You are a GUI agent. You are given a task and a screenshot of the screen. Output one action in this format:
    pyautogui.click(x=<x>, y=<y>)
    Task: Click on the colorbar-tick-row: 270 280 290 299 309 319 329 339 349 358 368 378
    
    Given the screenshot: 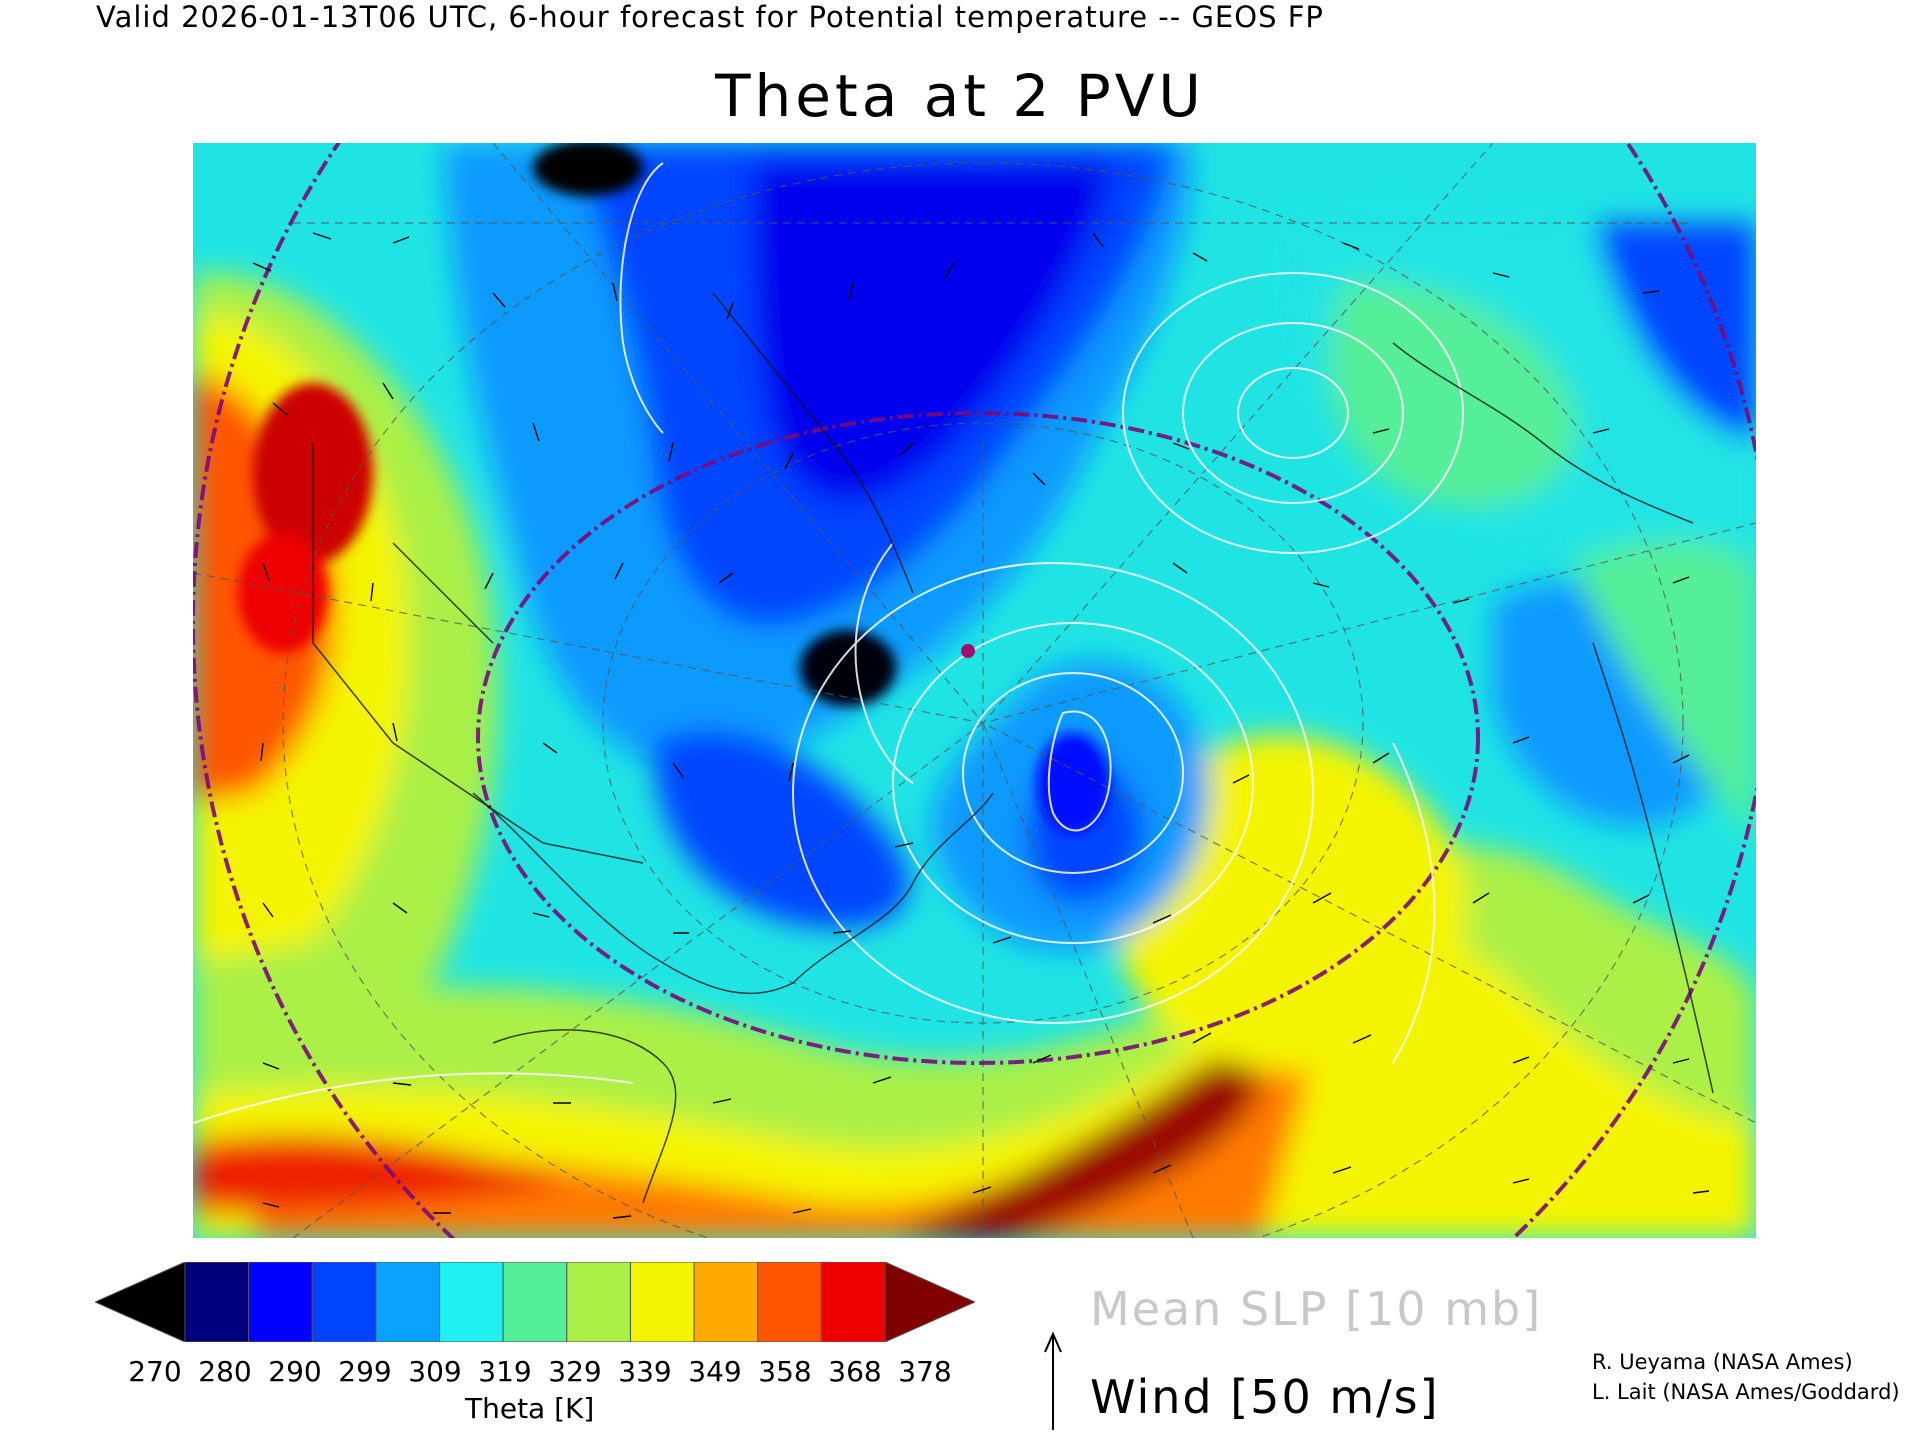 What is the action you would take?
    pyautogui.click(x=539, y=1373)
    